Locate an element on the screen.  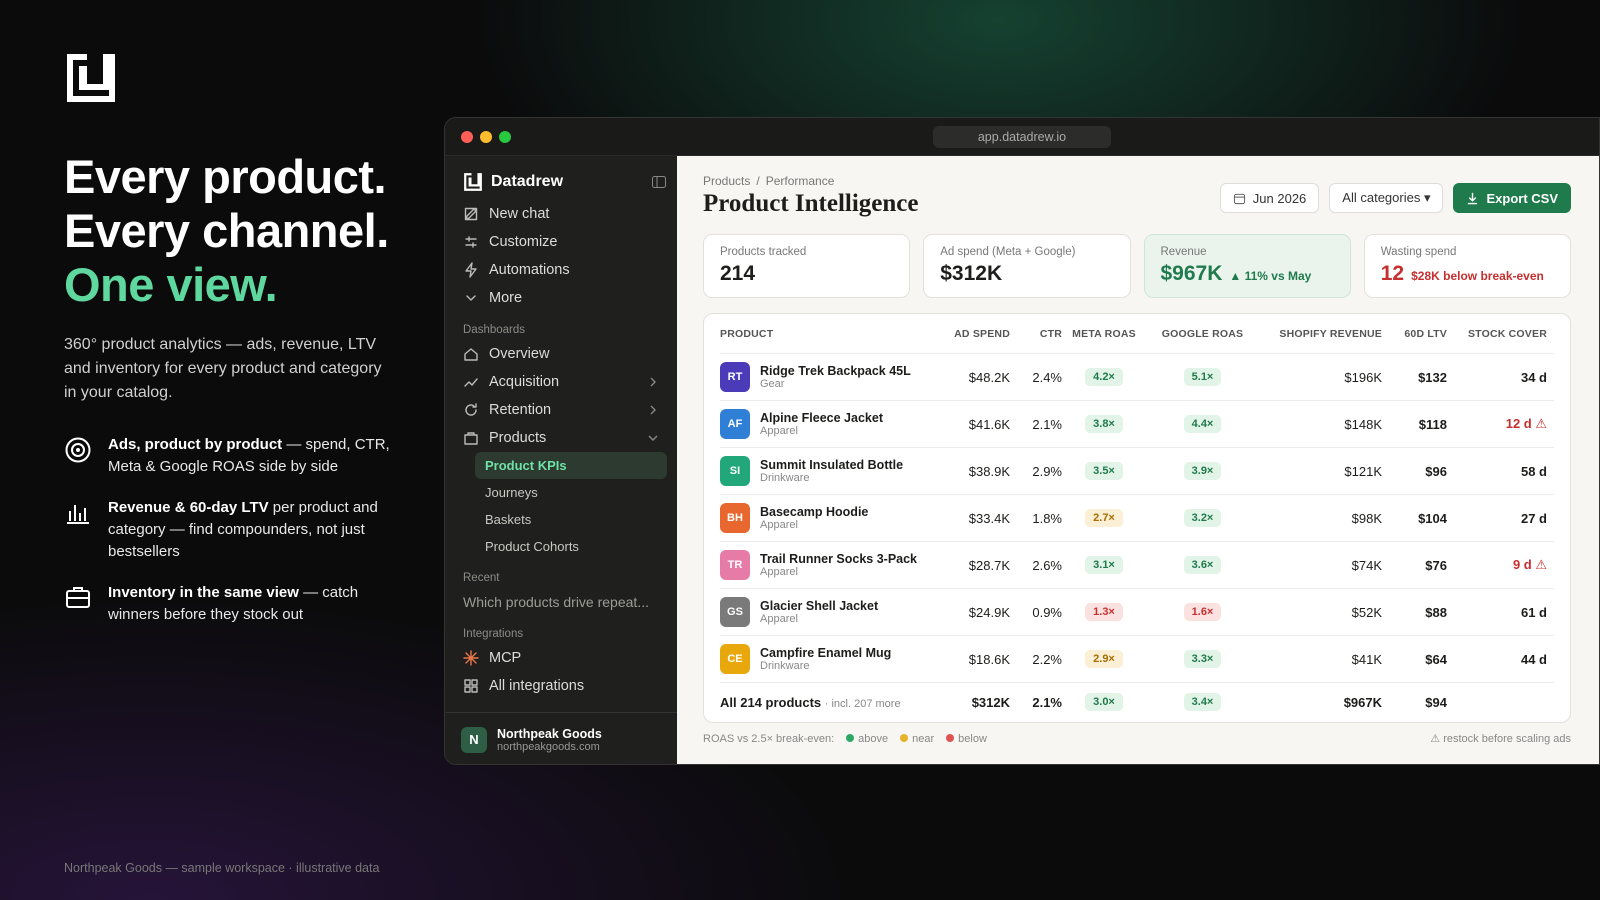
google-roas-cell: 4.4× is located at coordinates (1202, 424).